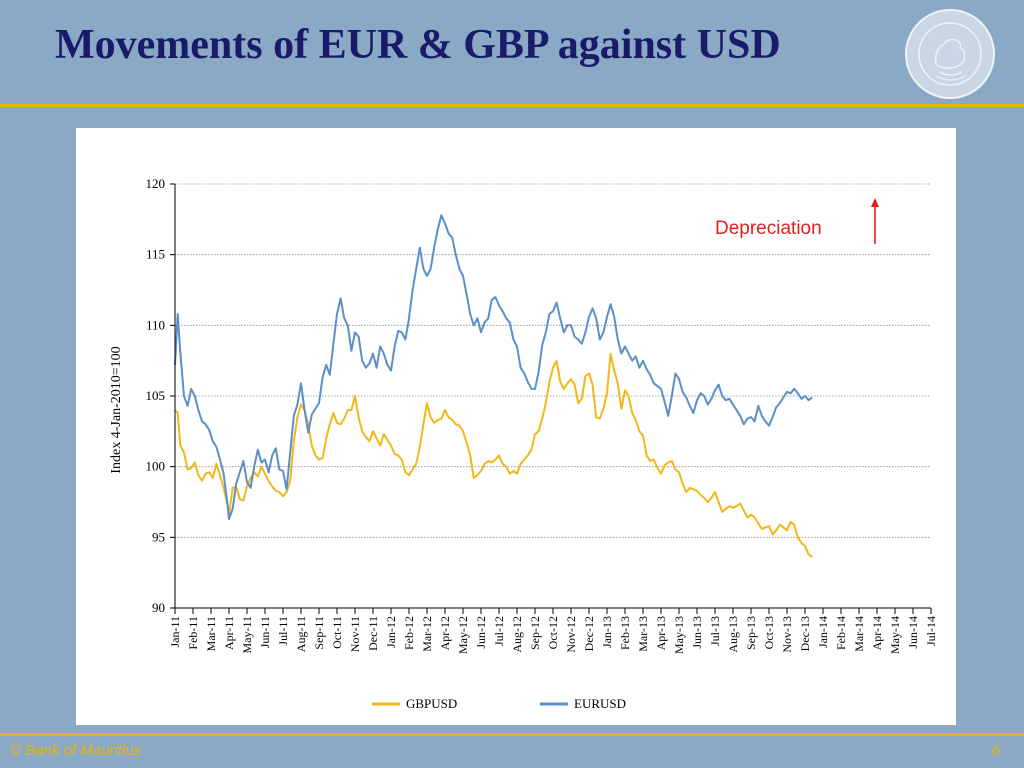 This screenshot has height=768, width=1024. I want to click on x-tick-label: Oct-12, so click(553, 632).